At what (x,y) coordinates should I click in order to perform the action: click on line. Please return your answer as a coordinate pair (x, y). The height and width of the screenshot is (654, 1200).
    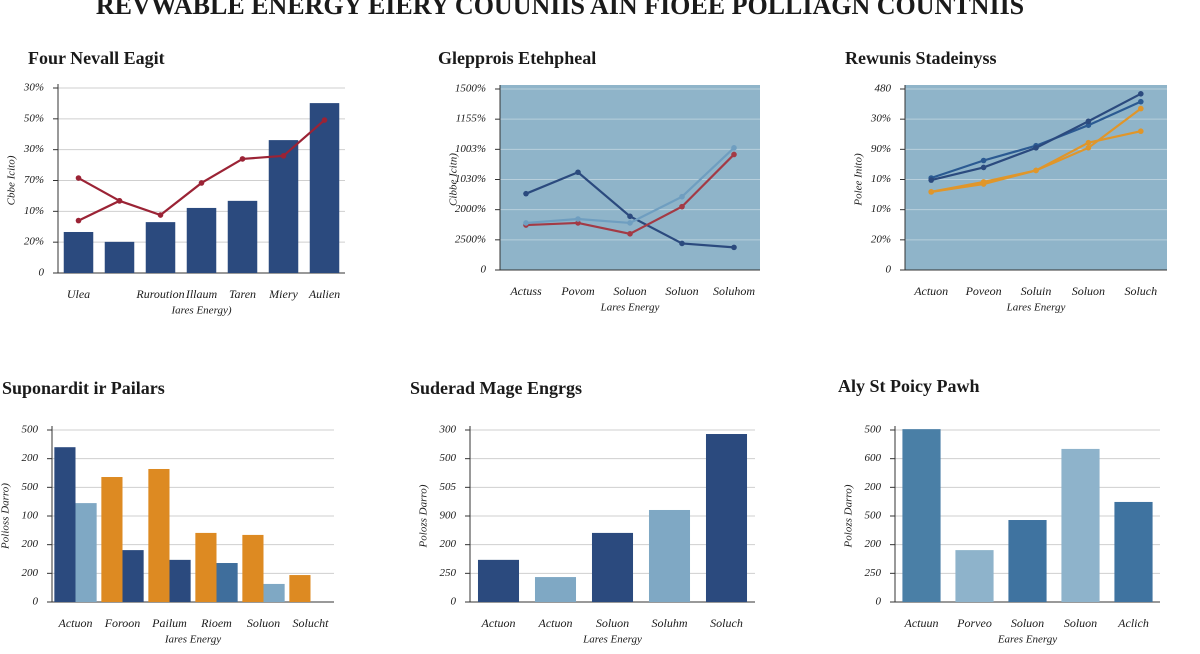
    Looking at the image, I should click on (99, 189).